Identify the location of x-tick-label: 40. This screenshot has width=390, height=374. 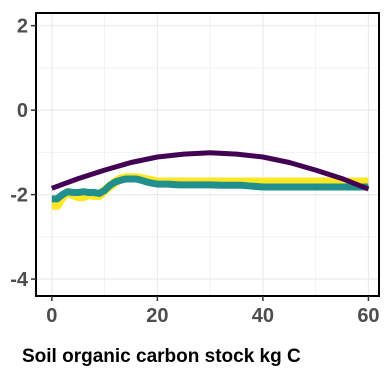
(263, 316).